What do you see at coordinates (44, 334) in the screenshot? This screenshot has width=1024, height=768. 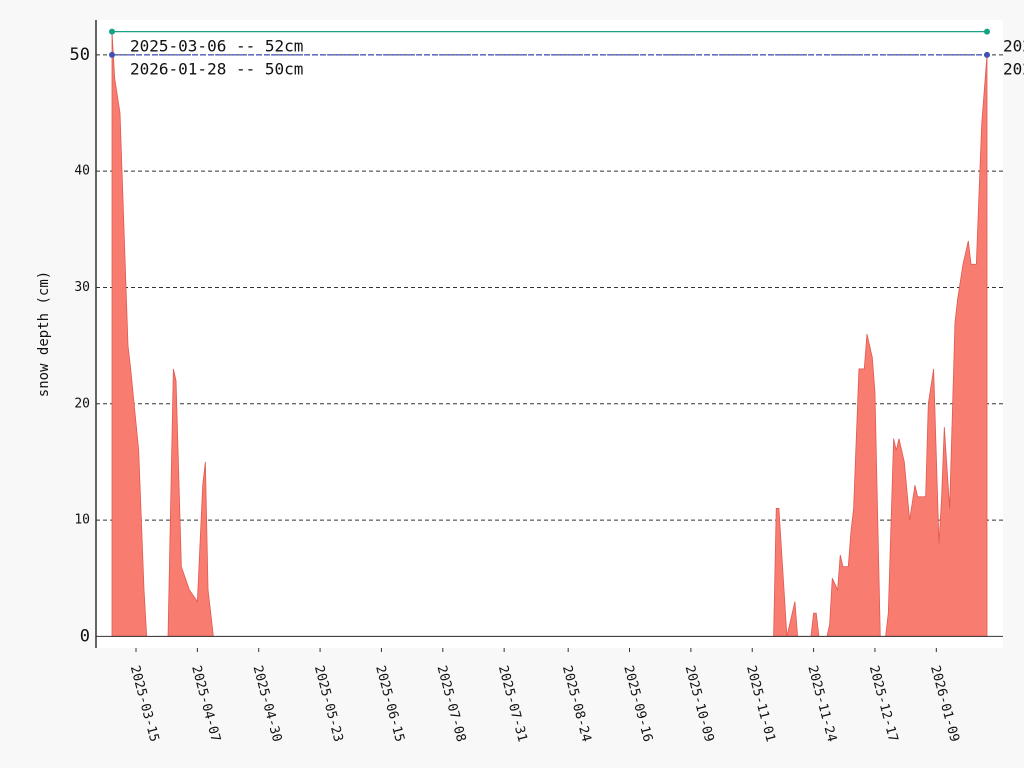 I see `y-axis-label: snow depth (cm)` at bounding box center [44, 334].